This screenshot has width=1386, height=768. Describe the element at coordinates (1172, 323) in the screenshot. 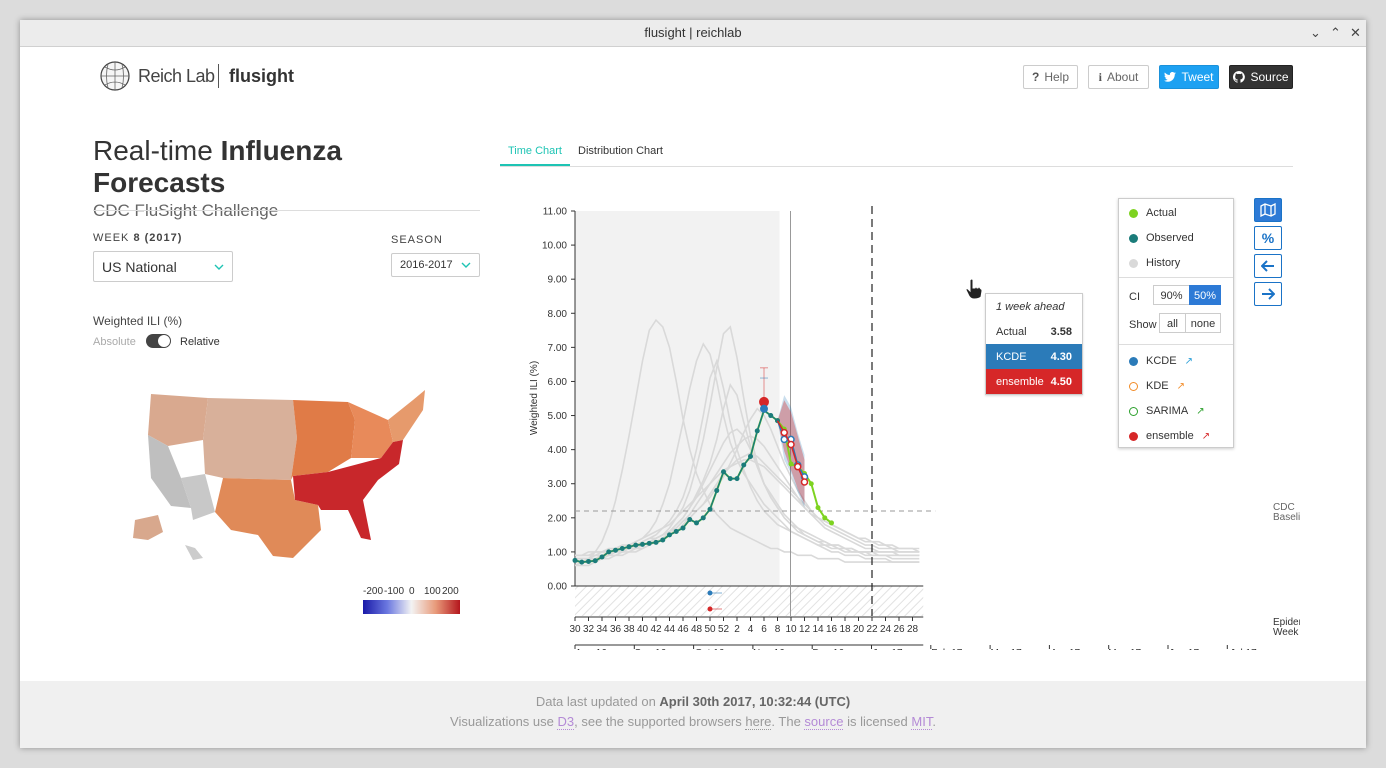

I see `show-all-button: all` at that location.